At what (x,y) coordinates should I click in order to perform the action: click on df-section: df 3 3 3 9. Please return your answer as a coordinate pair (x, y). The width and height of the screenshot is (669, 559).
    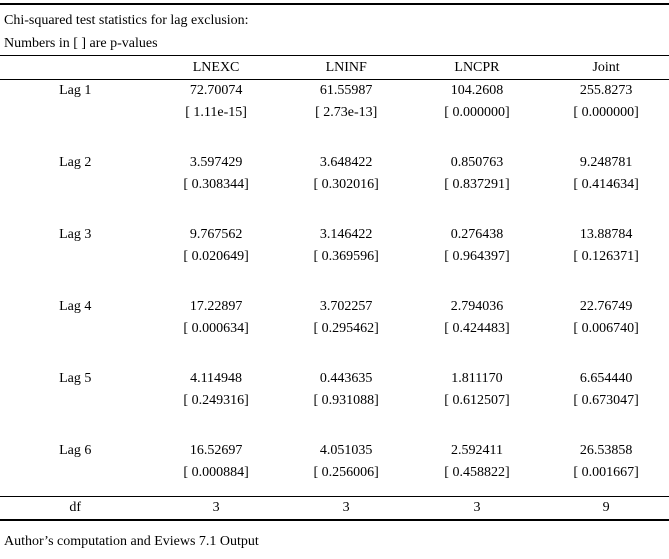
    Looking at the image, I should click on (334, 508).